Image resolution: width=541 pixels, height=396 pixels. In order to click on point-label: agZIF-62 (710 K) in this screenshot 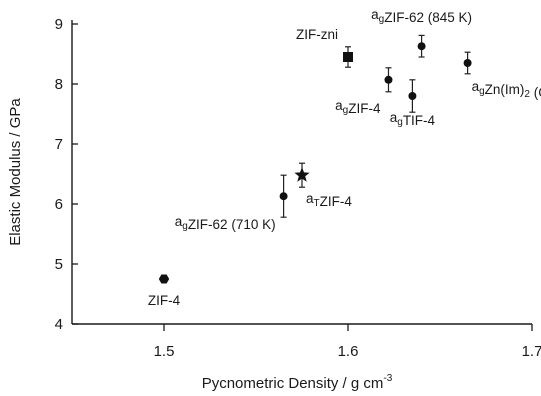, I will do `click(225, 223)`.